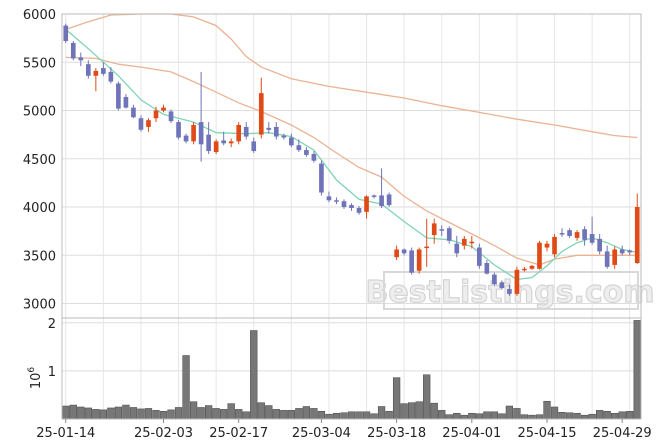 The image size is (663, 448). What do you see at coordinates (65, 433) in the screenshot?
I see `date-tick-label: 25-01-14` at bounding box center [65, 433].